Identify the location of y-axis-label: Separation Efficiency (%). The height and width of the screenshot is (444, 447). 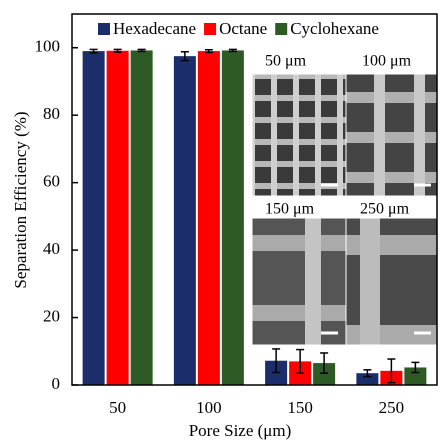
(20, 199).